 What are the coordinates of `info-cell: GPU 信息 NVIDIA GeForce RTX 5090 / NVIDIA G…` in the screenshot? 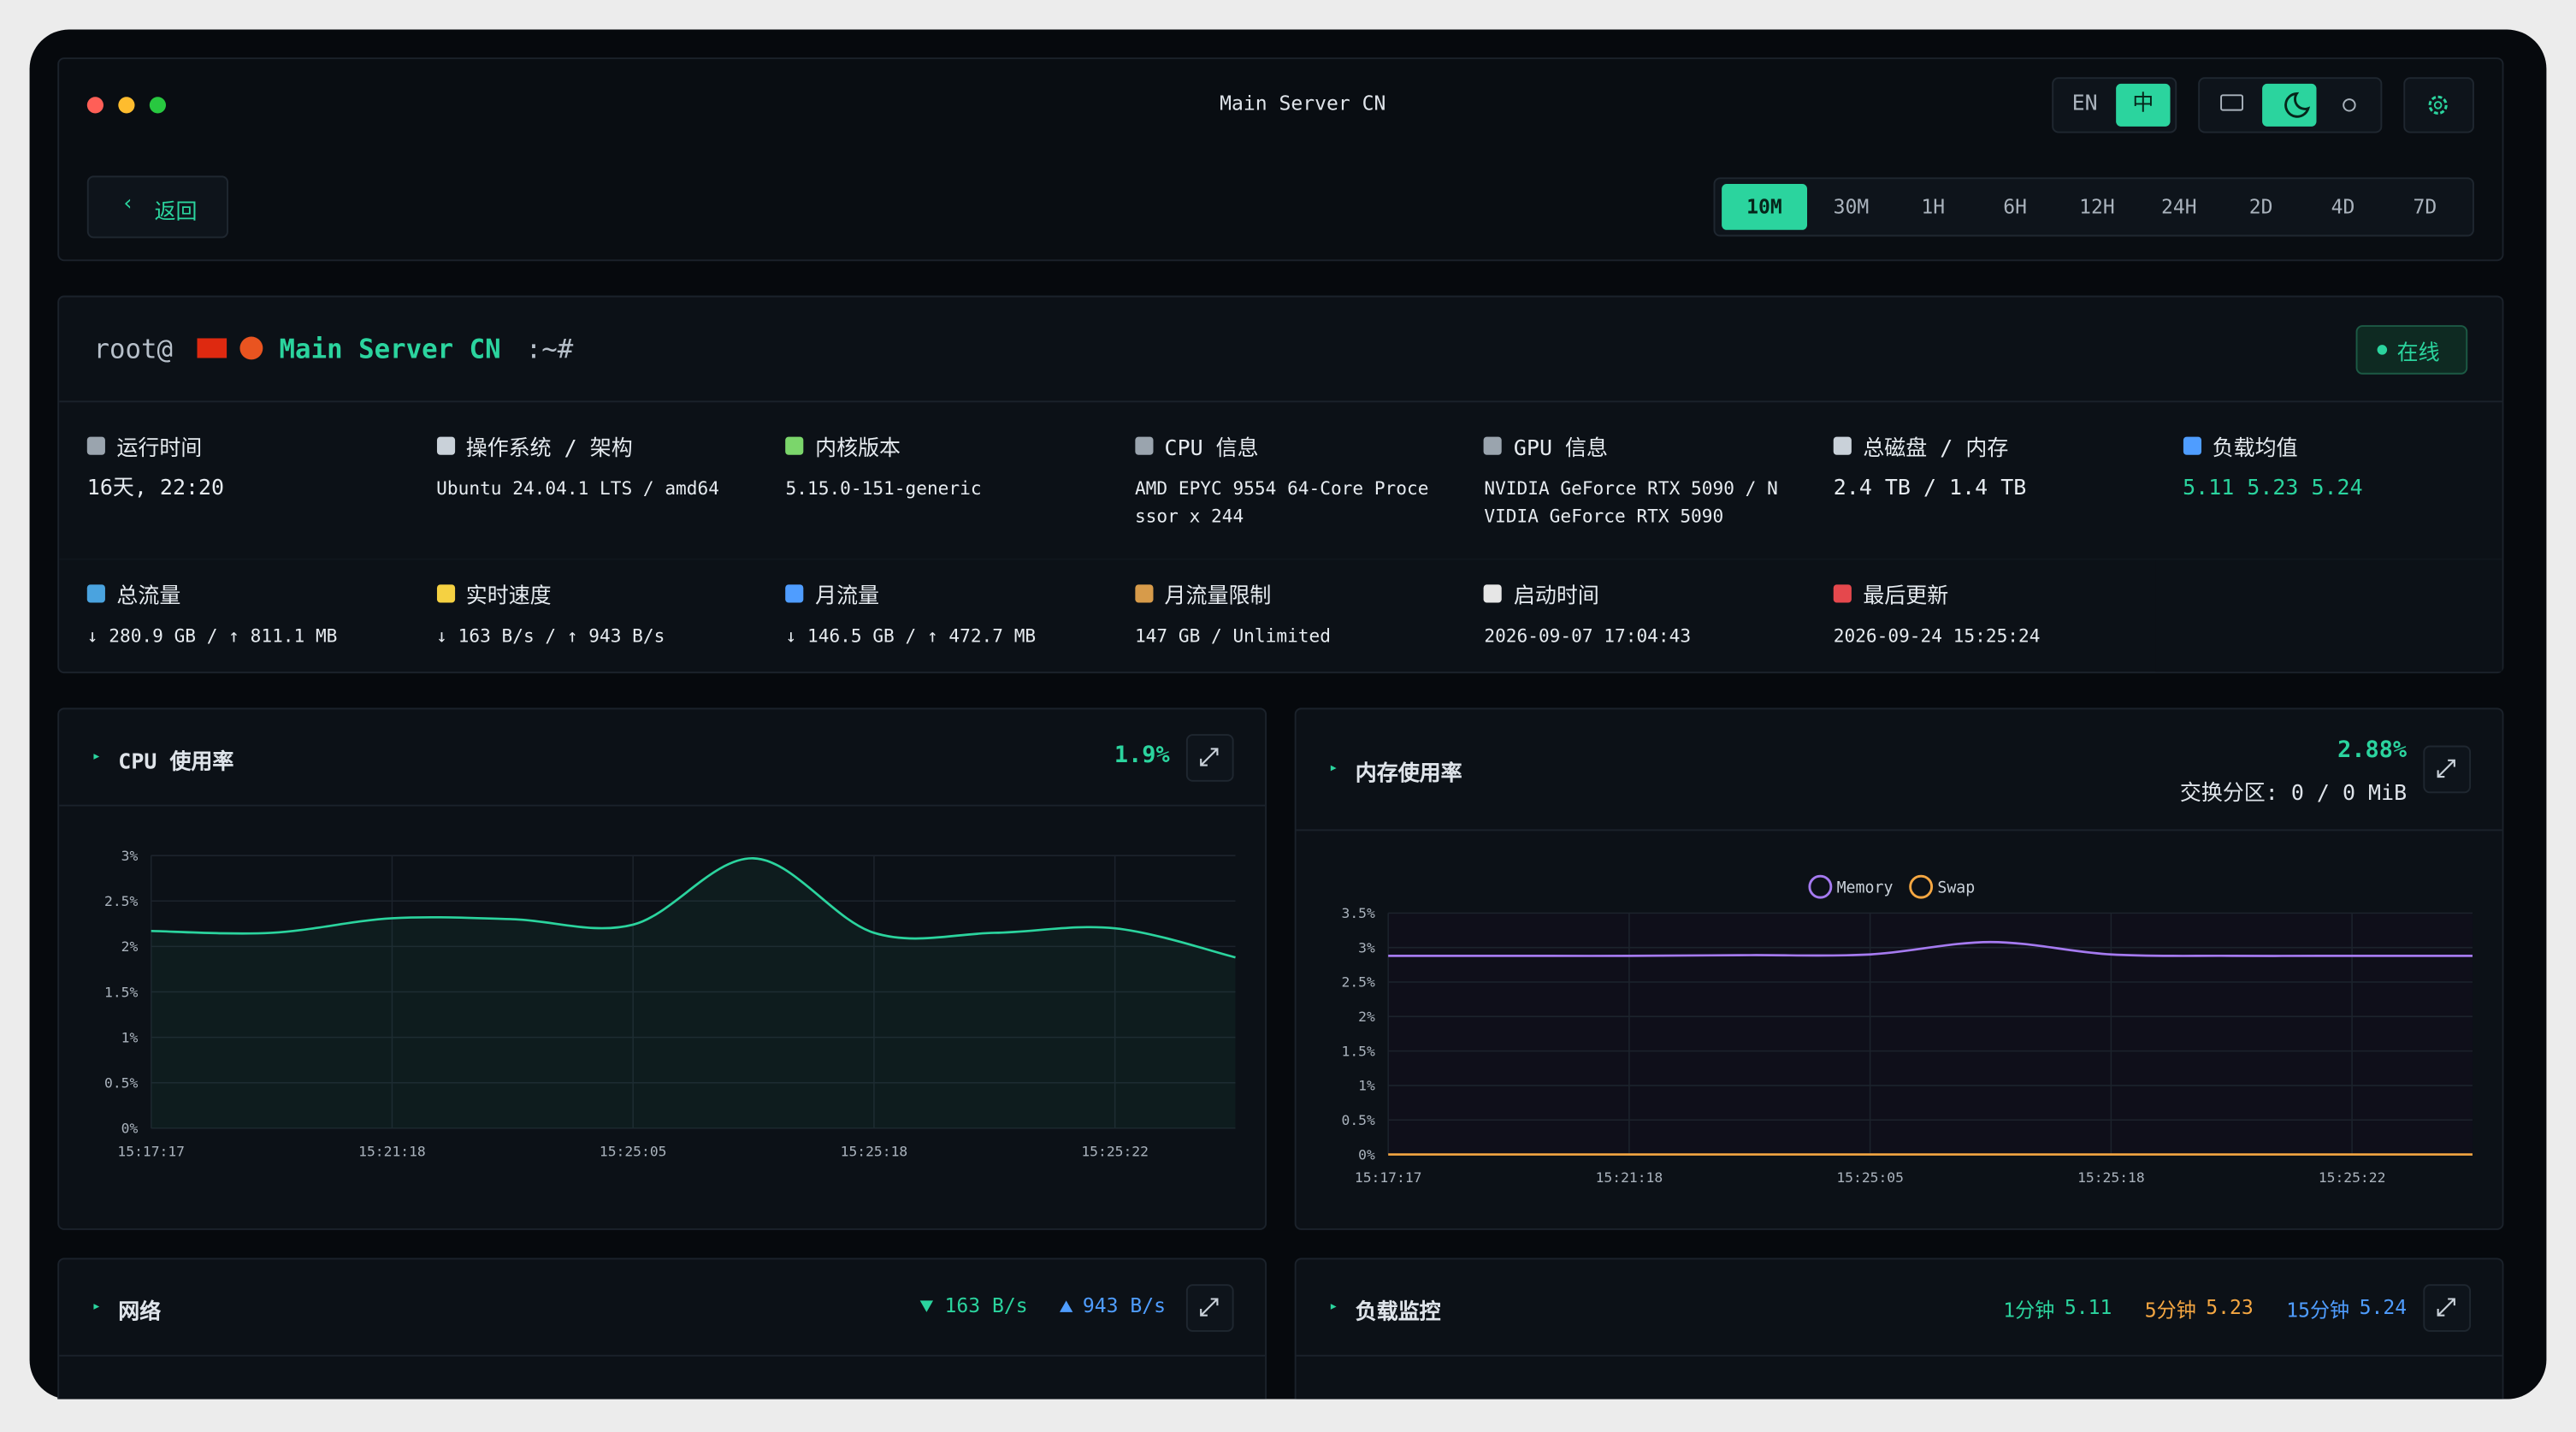 It's located at (1632, 480).